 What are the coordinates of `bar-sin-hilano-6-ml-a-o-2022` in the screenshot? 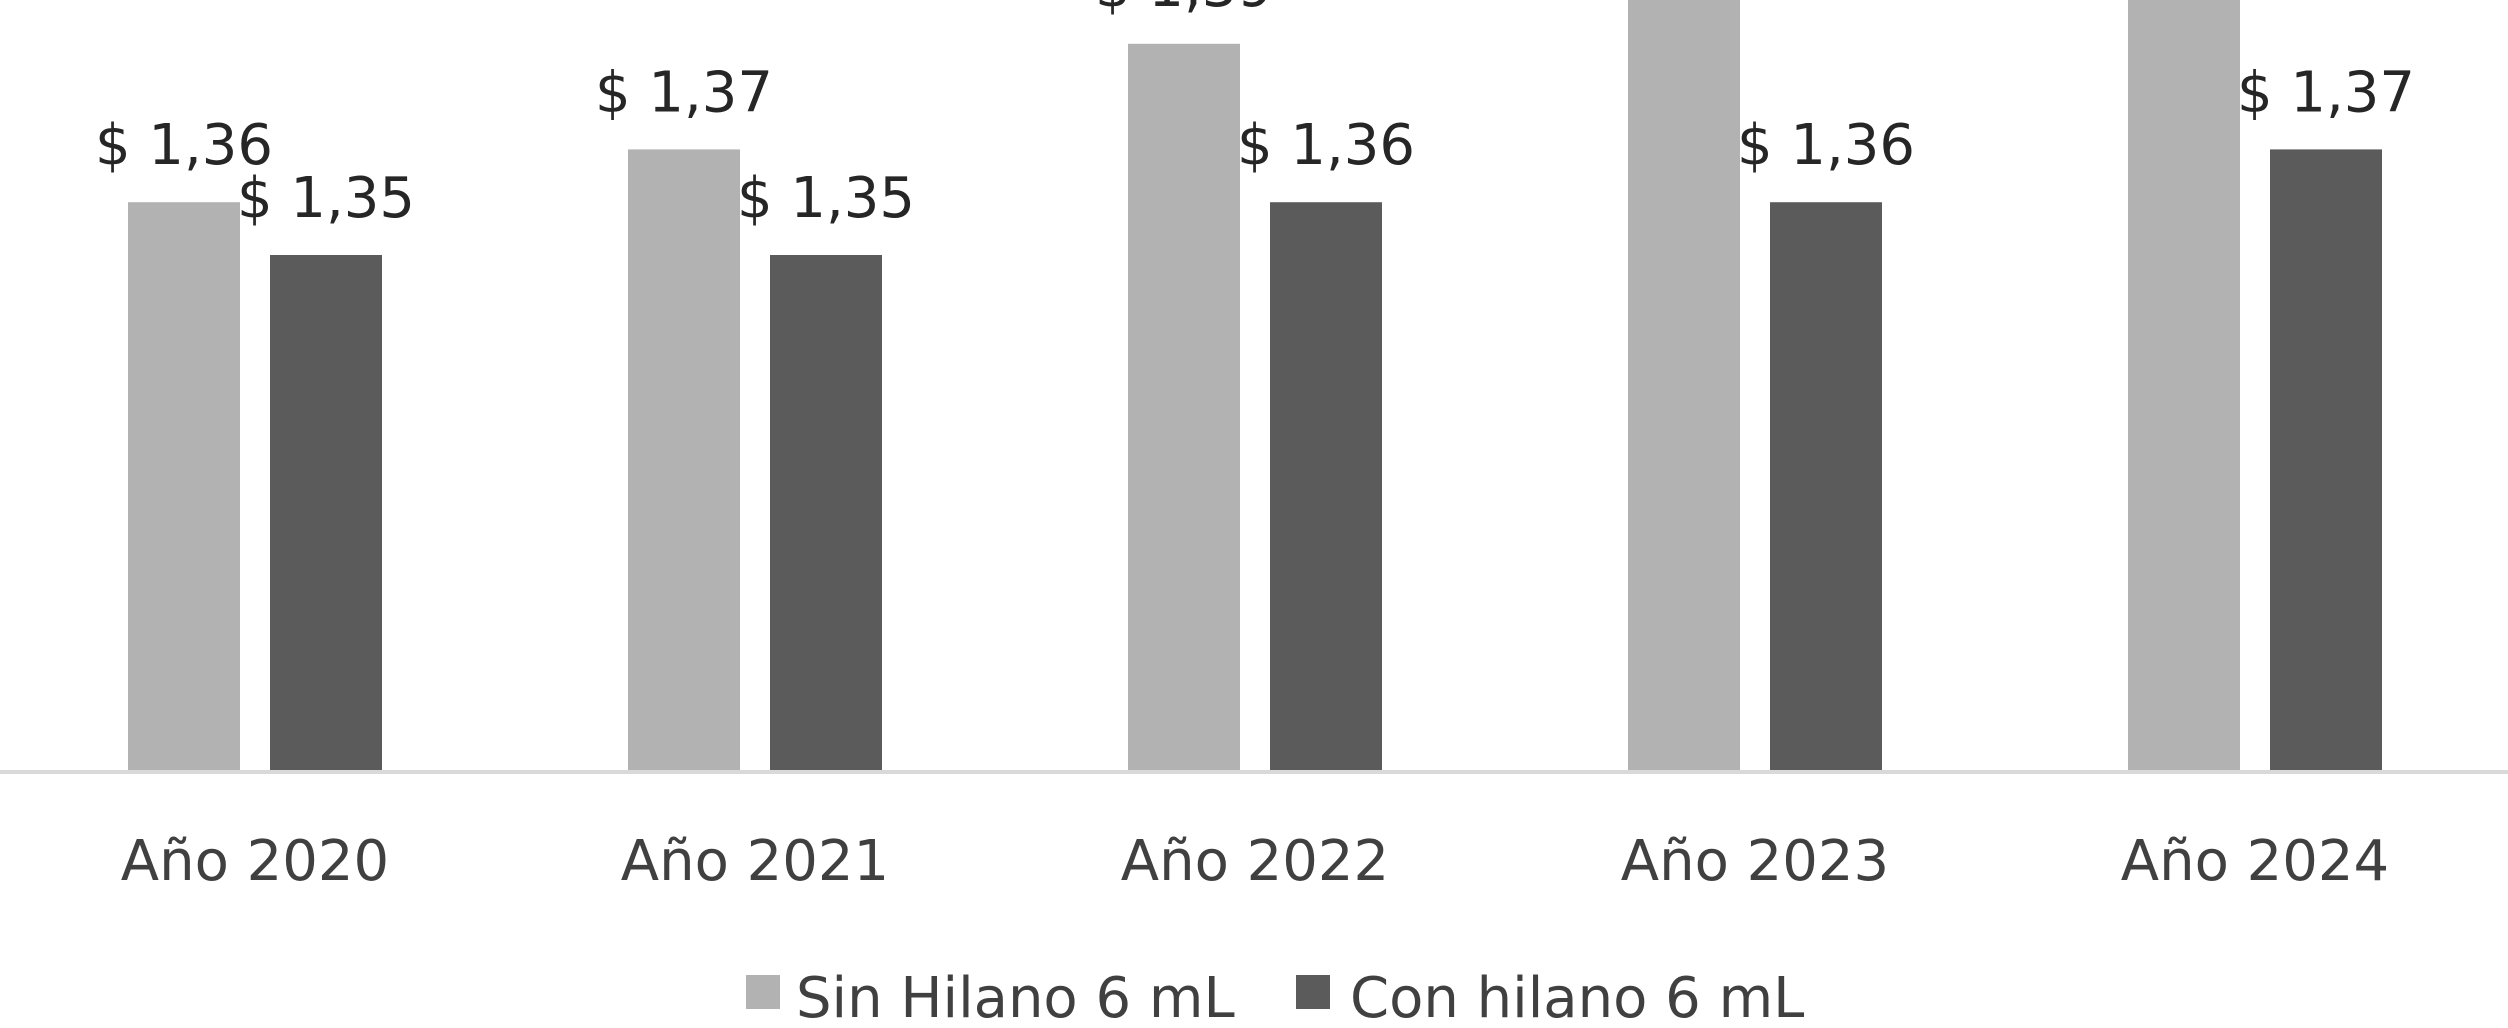 It's located at (1184, 407).